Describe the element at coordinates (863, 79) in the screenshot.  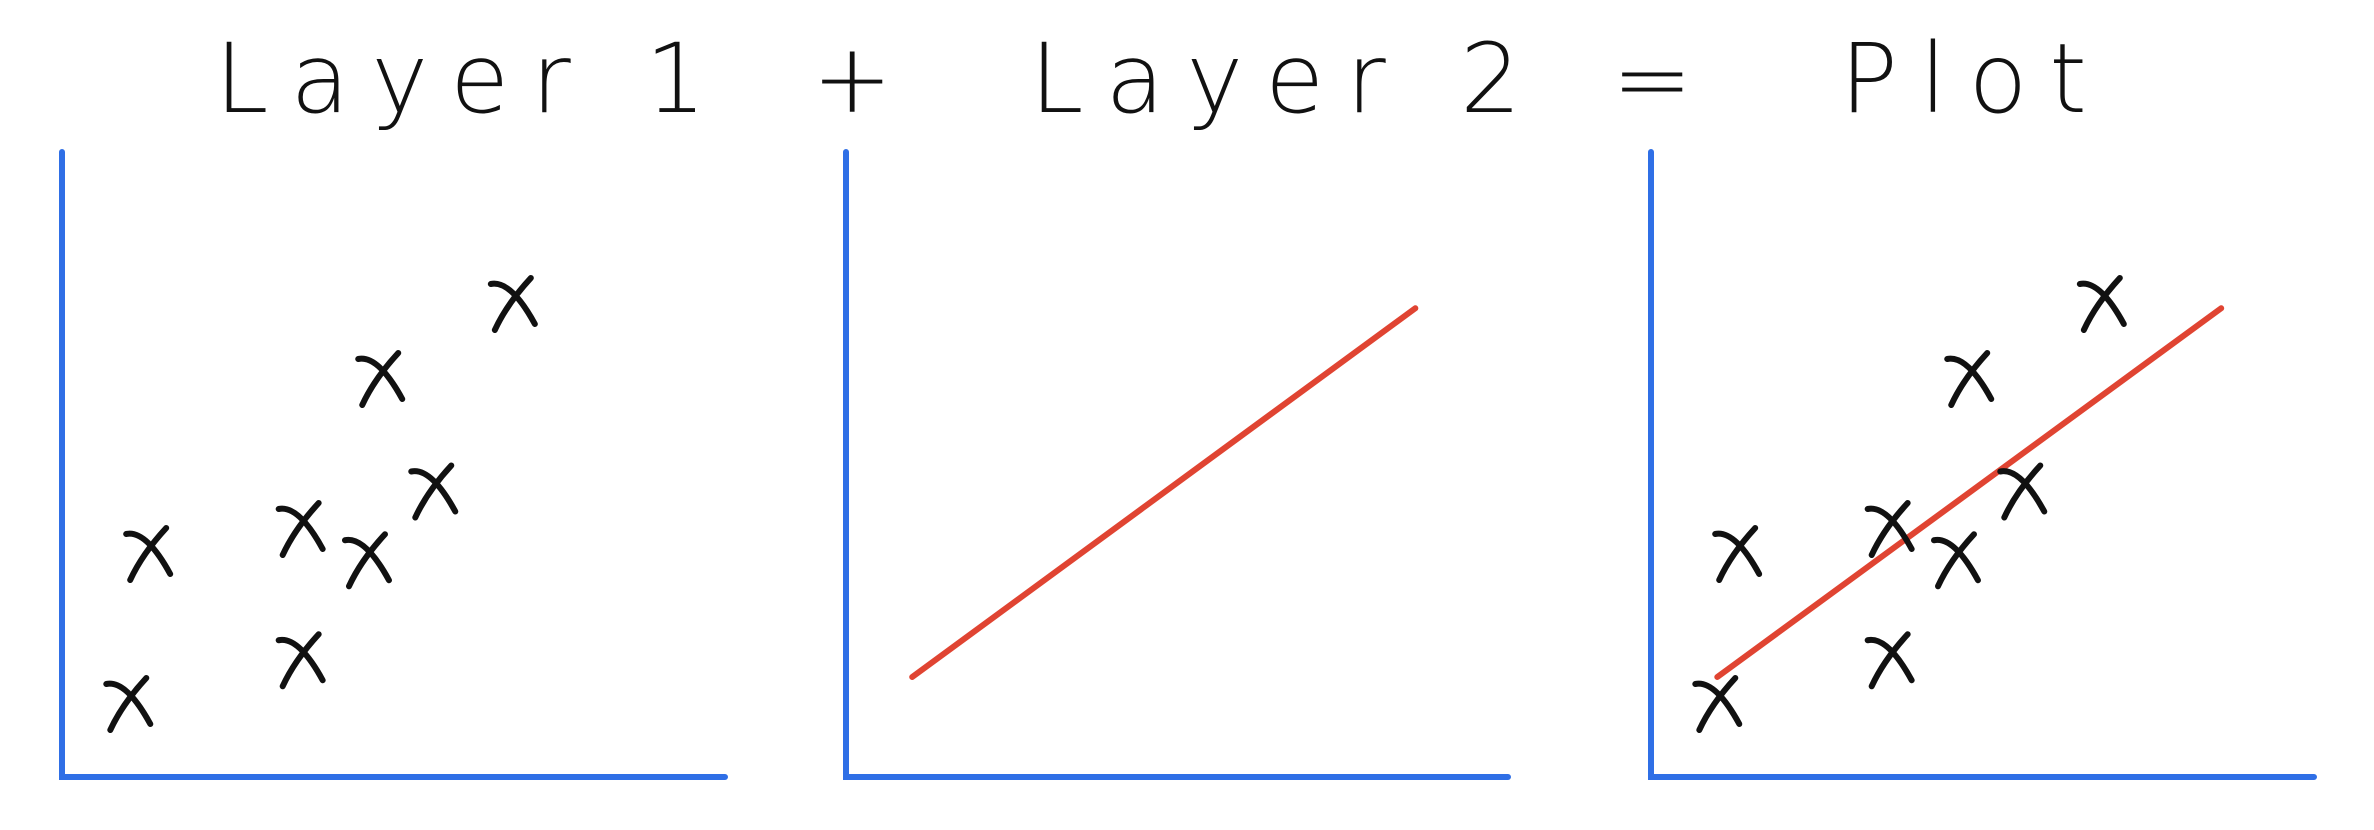
I see `title-plus: +` at that location.